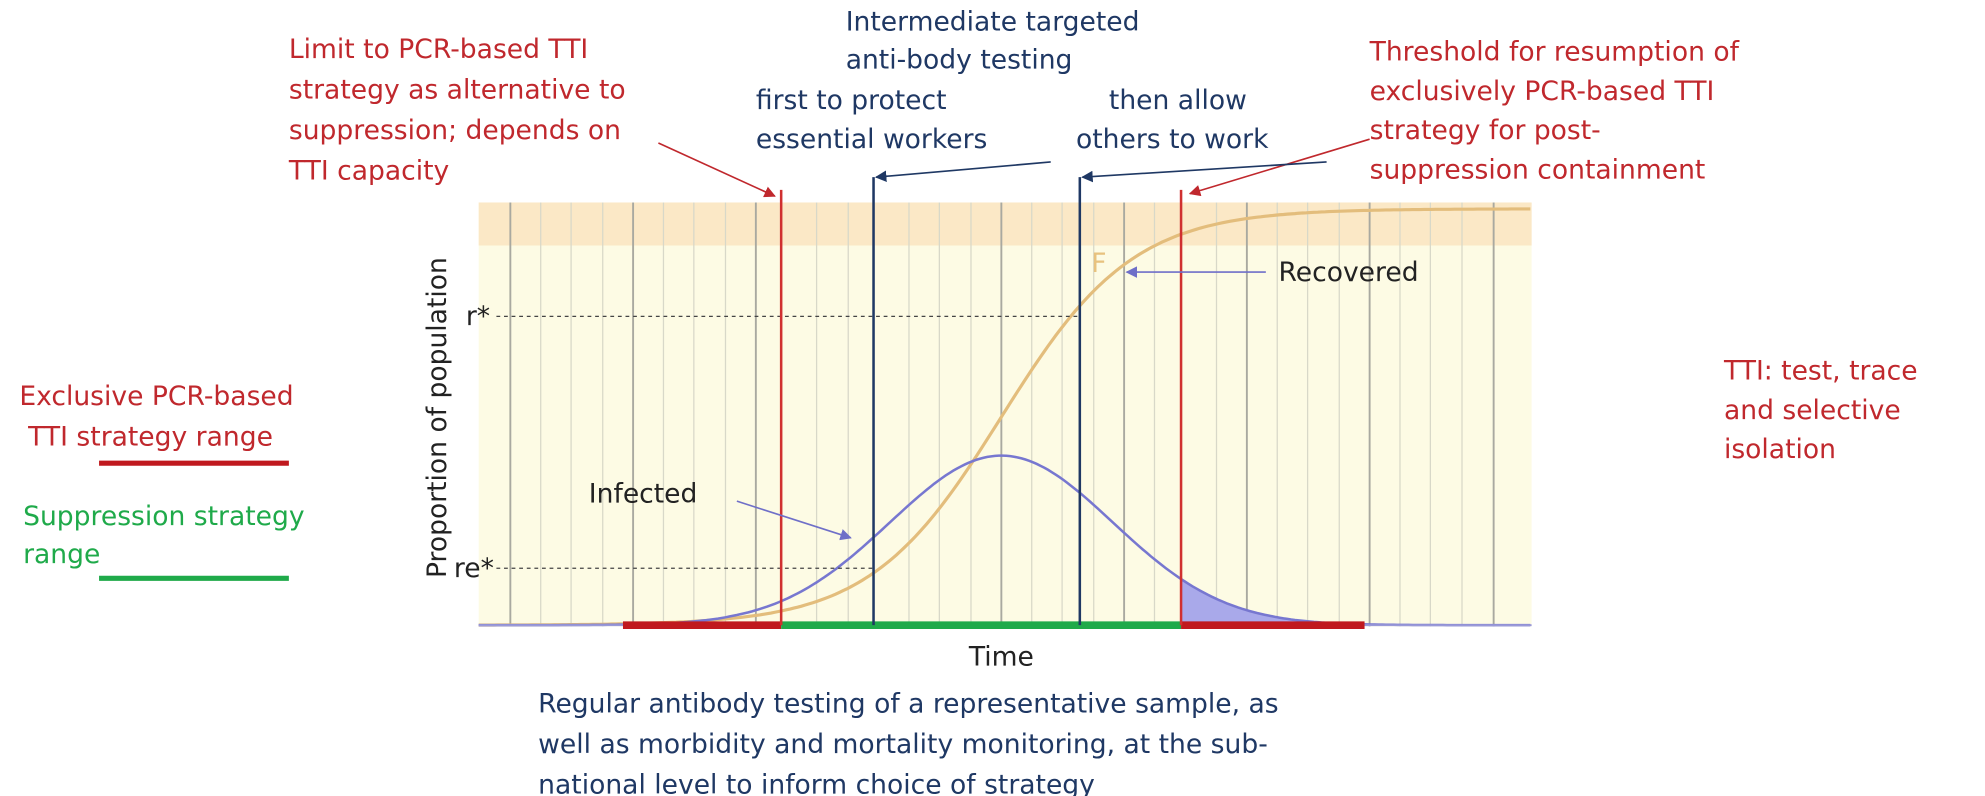  Describe the element at coordinates (788, 442) in the screenshot. I see `dashed-levels` at that location.